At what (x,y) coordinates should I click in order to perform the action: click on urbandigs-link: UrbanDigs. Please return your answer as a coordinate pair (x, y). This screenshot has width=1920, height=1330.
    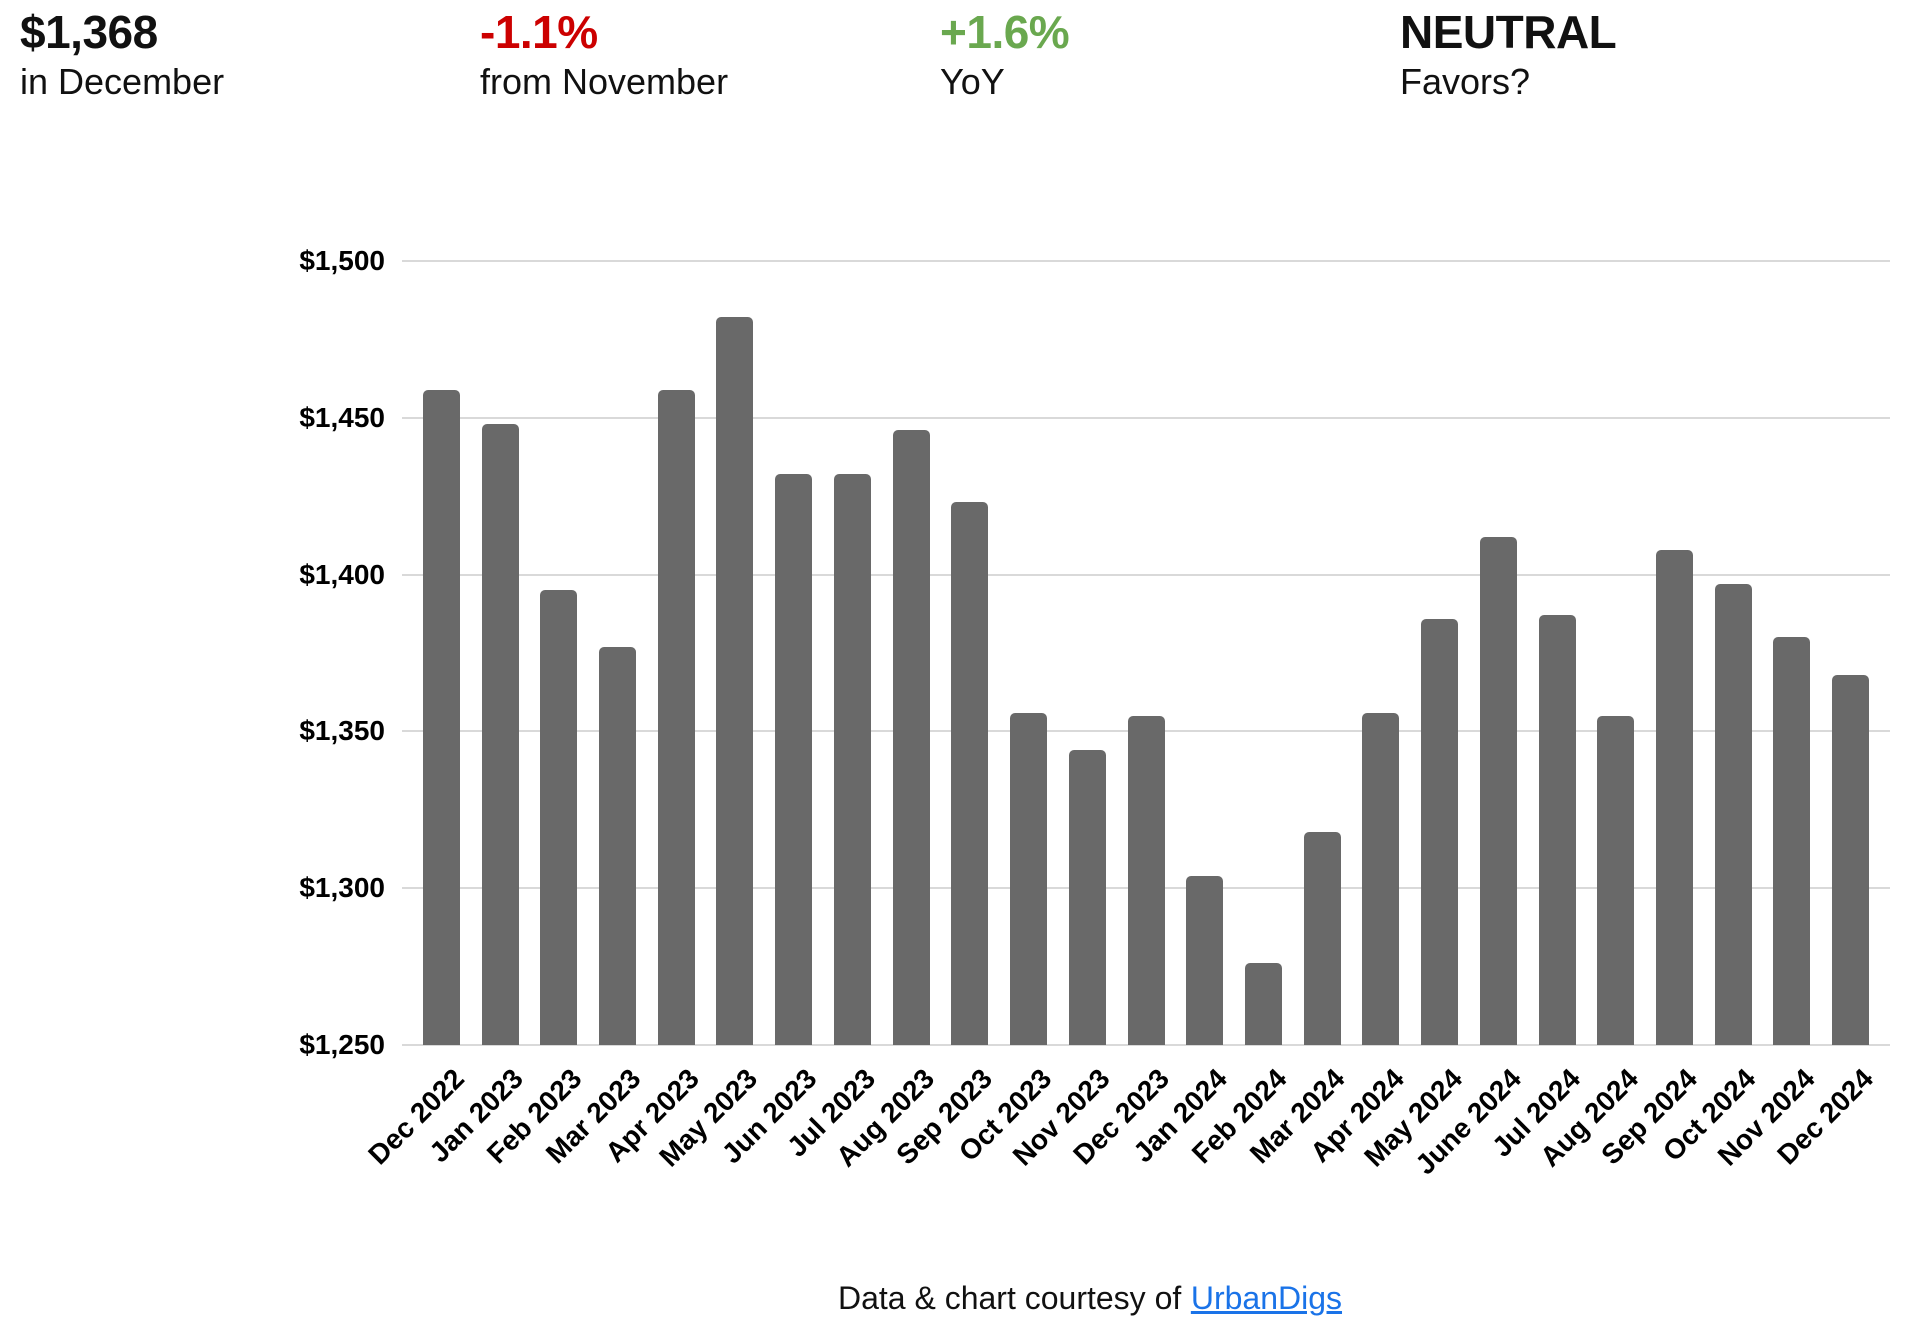
    Looking at the image, I should click on (1266, 1298).